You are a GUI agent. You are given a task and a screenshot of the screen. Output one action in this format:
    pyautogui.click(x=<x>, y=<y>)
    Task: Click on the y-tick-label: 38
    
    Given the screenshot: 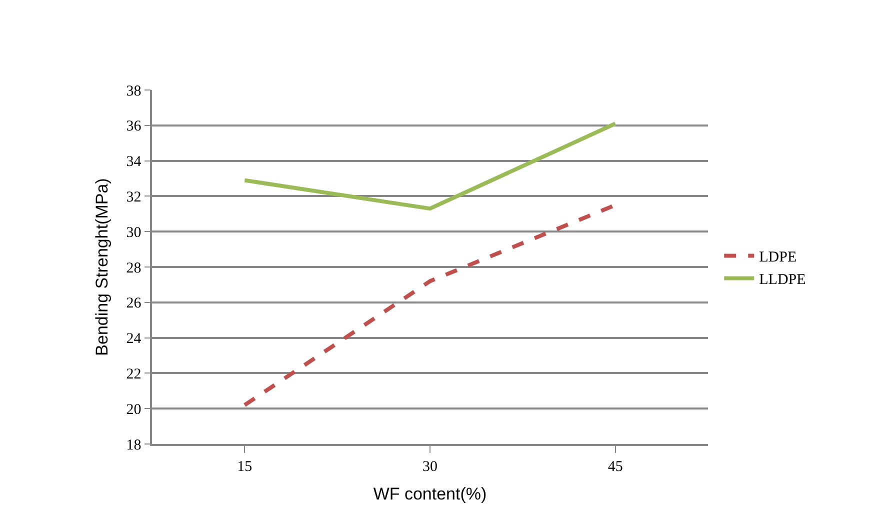 What is the action you would take?
    pyautogui.click(x=134, y=91)
    